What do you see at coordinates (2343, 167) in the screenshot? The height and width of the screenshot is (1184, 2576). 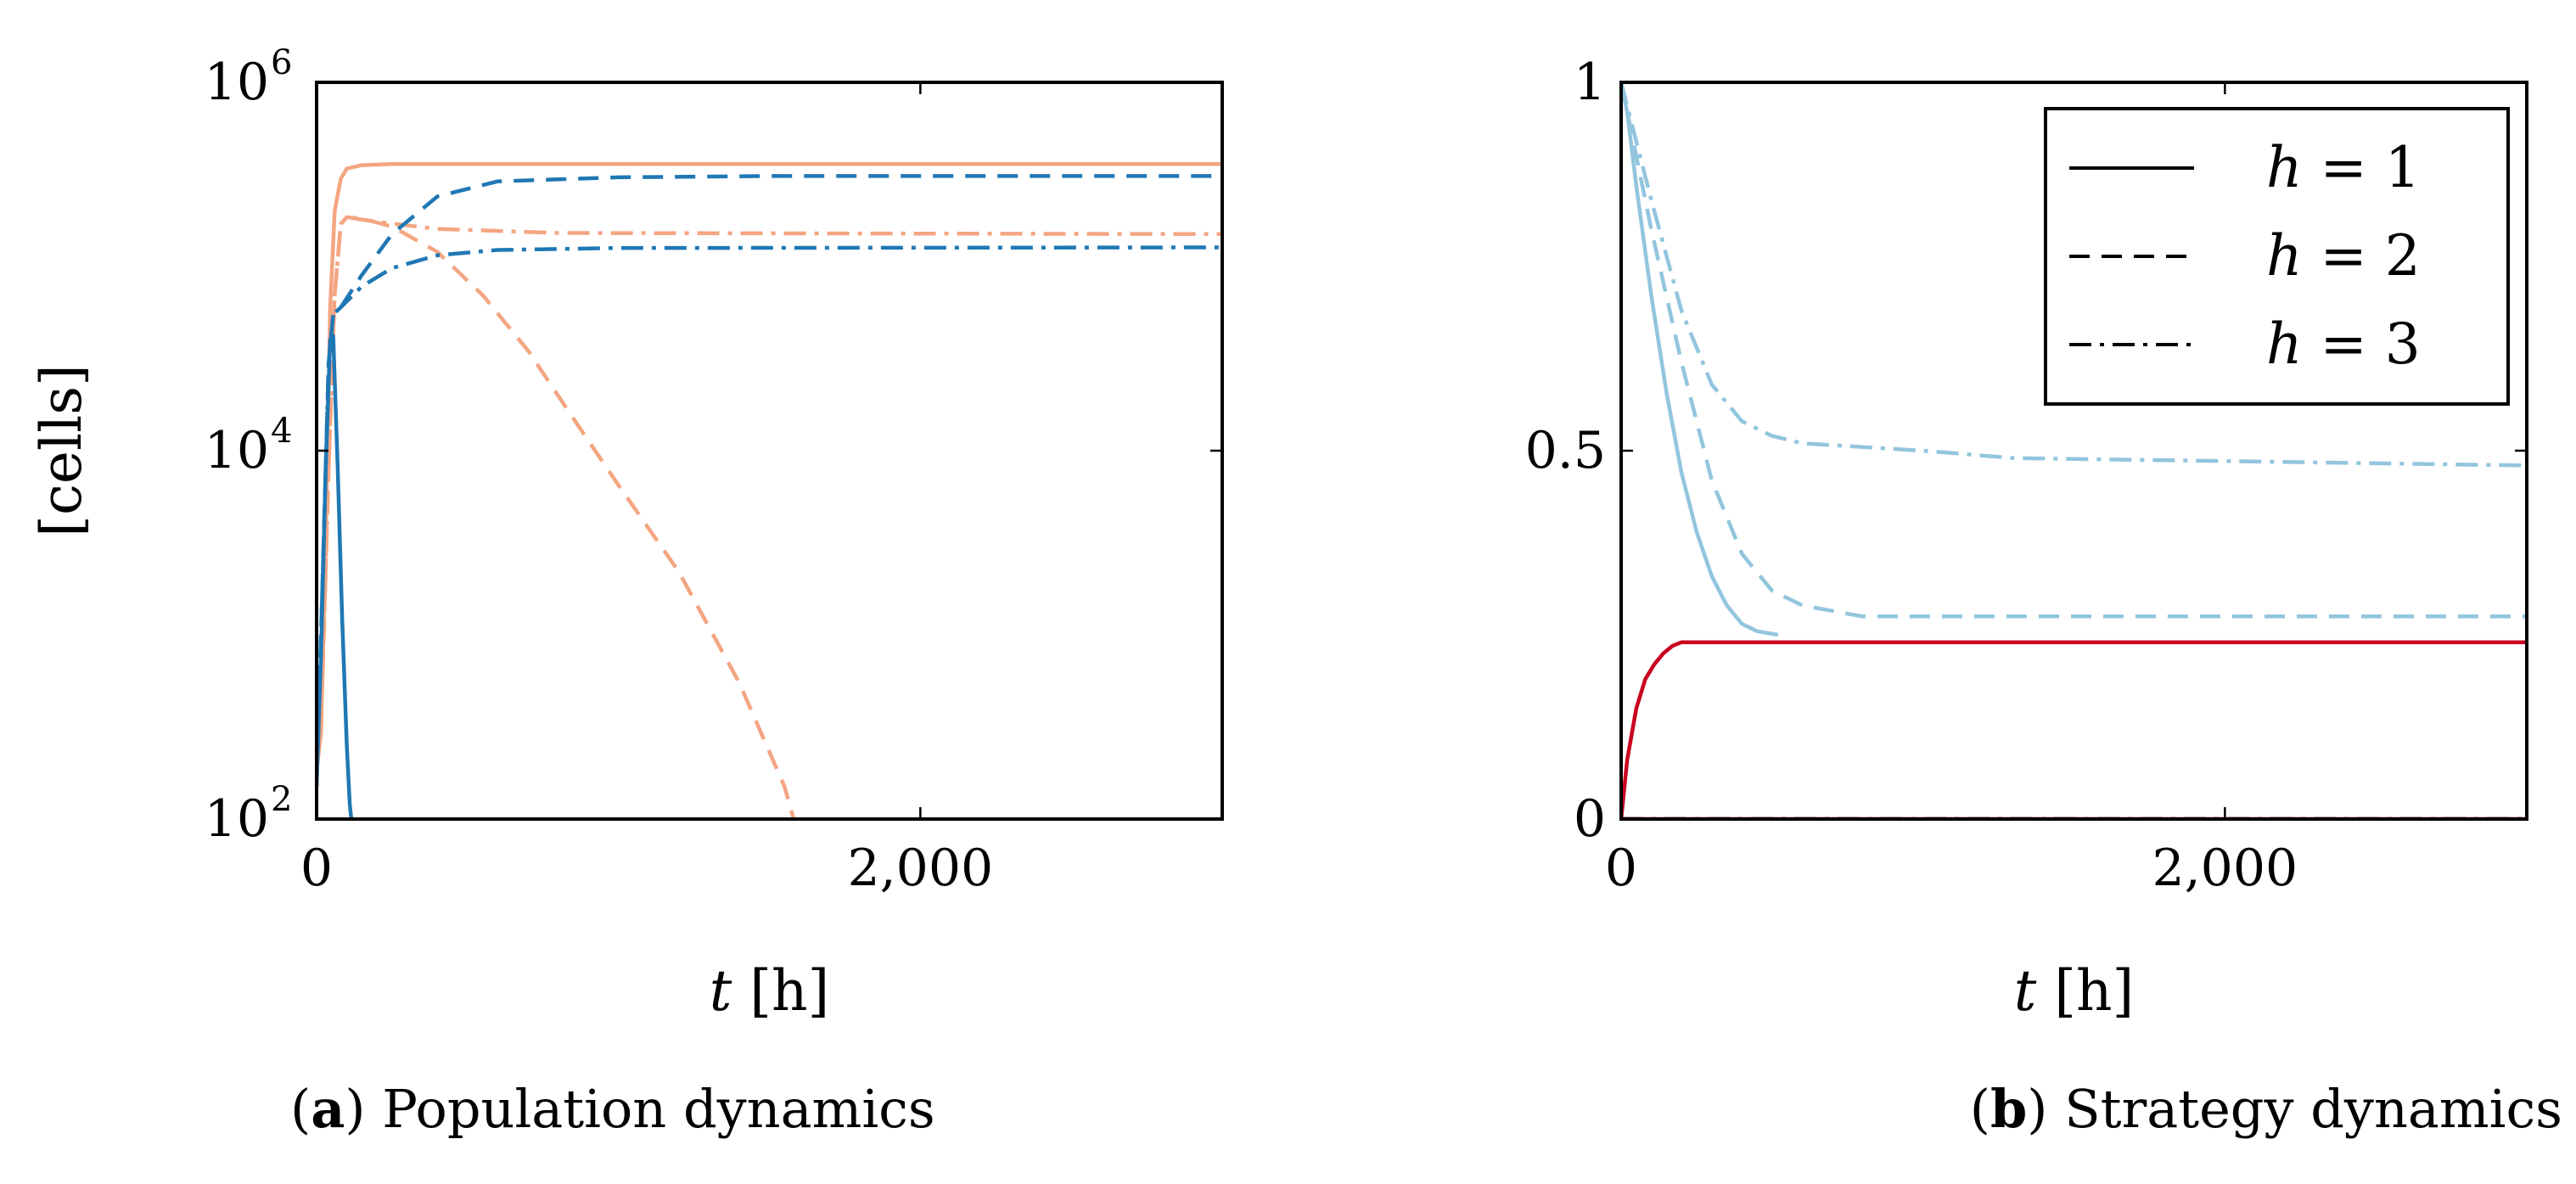 I see `legend-label-1: h = 1` at bounding box center [2343, 167].